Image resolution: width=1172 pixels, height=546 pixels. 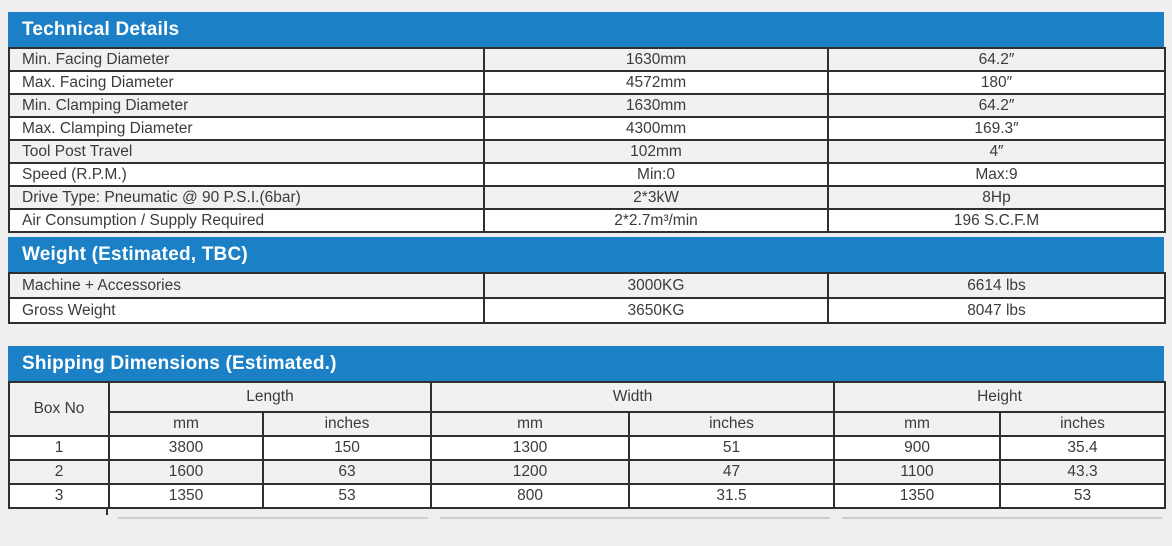 I want to click on column-header-height: Height, so click(x=1000, y=397).